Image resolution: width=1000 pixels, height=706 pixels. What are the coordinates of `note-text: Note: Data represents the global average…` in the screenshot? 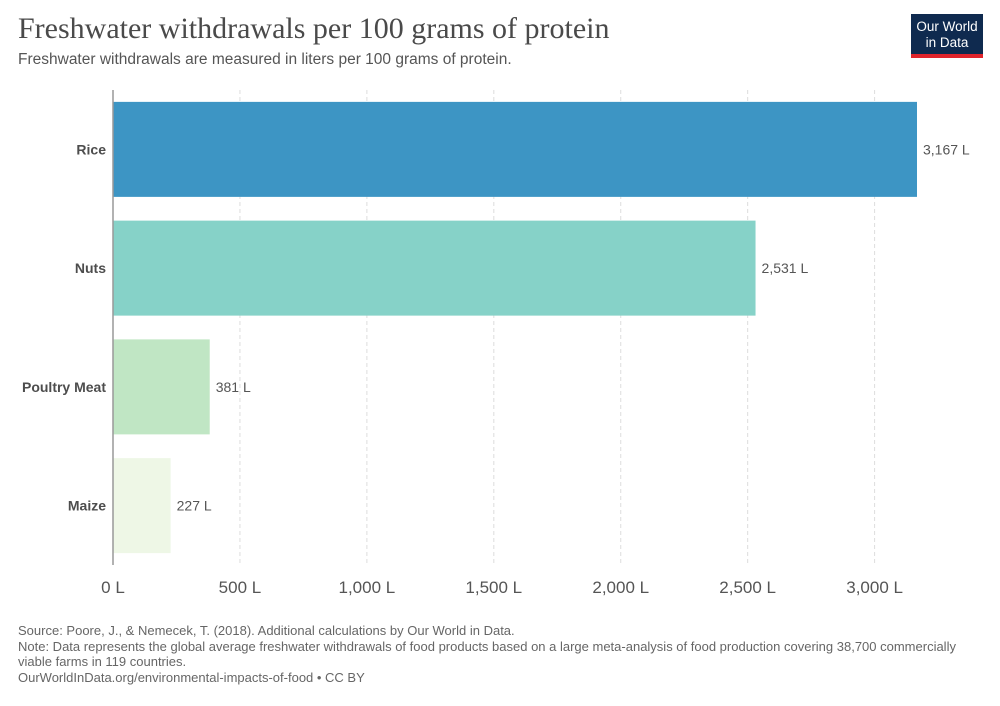 It's located at (487, 654).